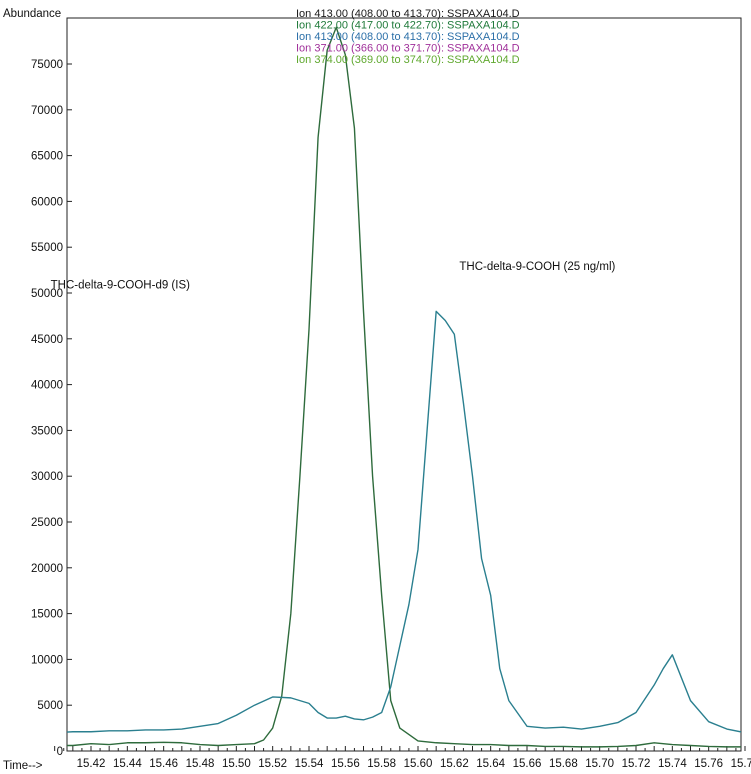  What do you see at coordinates (47, 340) in the screenshot?
I see `y-tick-label: 45000` at bounding box center [47, 340].